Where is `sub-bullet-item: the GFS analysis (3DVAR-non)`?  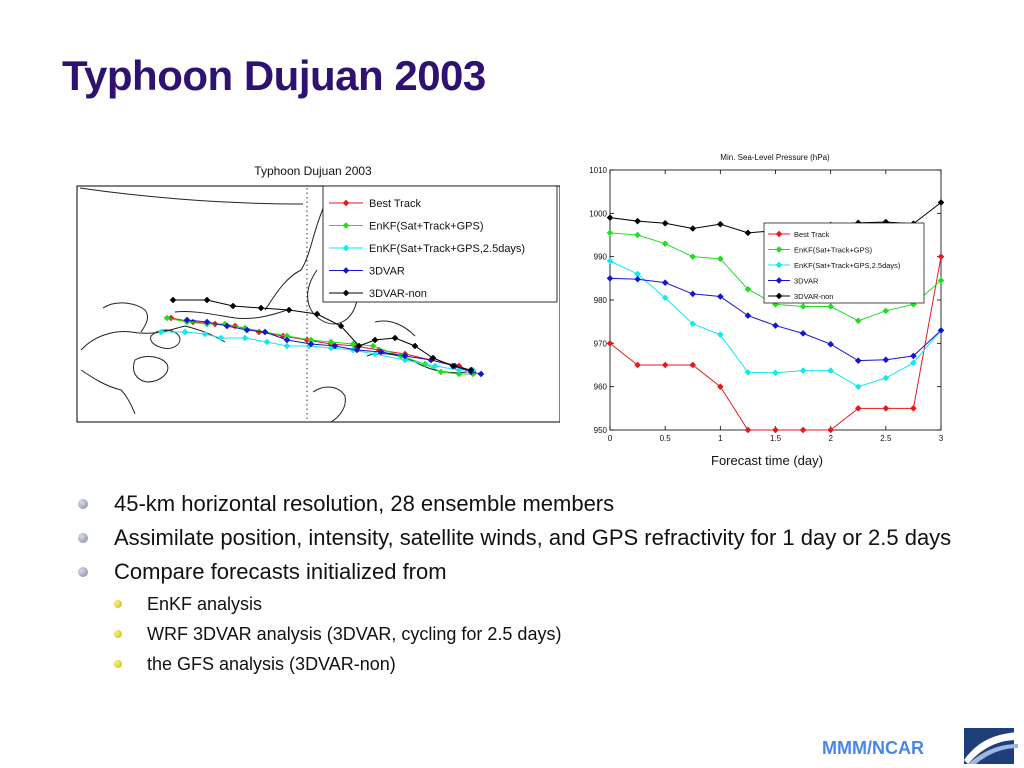 sub-bullet-item: the GFS analysis (3DVAR-non) is located at coordinates (518, 664).